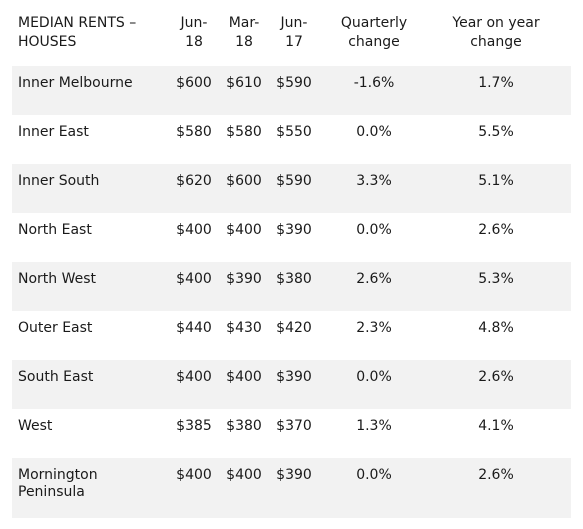 The image size is (583, 529). I want to click on table-row: Outer East $440 $430 $420 2.3% 4.8%, so click(291, 335).